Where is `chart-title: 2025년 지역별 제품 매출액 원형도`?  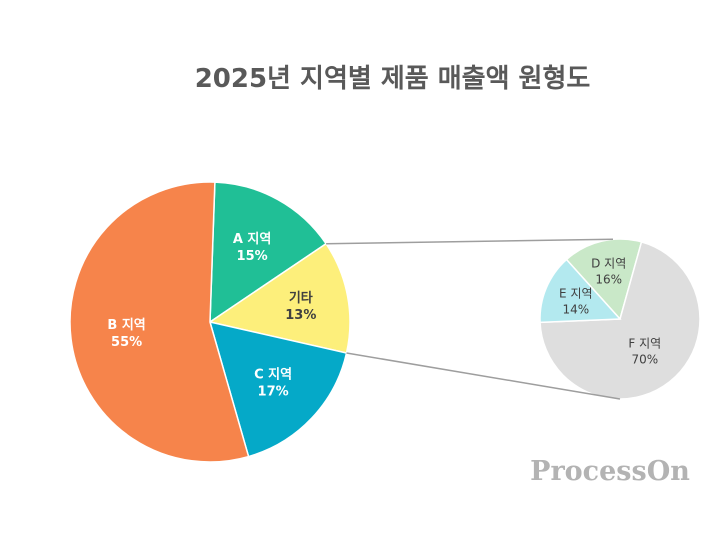 chart-title: 2025년 지역별 제품 매출액 원형도 is located at coordinates (392, 79).